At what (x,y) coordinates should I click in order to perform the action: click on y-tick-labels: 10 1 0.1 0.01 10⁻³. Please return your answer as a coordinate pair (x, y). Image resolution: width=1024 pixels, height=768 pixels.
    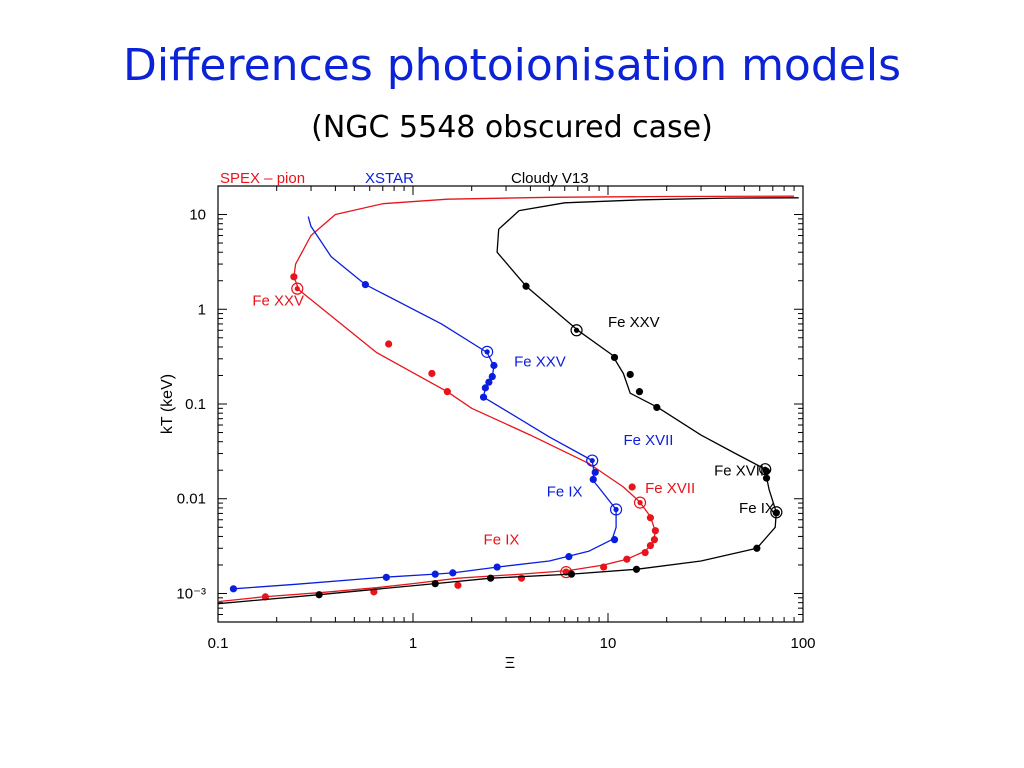
    Looking at the image, I should click on (191, 405).